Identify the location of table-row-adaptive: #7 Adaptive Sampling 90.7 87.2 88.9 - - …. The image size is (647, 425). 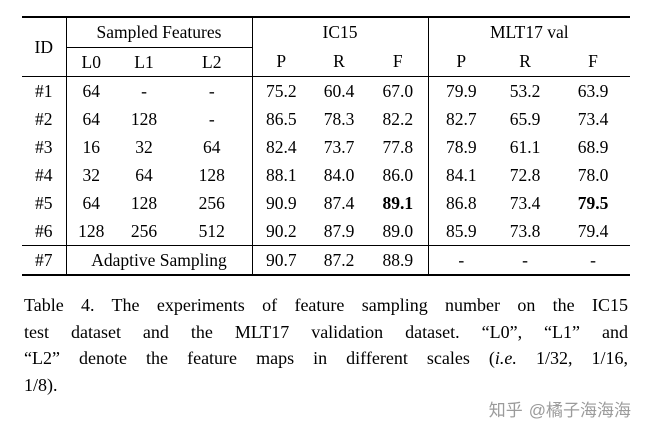
(326, 260).